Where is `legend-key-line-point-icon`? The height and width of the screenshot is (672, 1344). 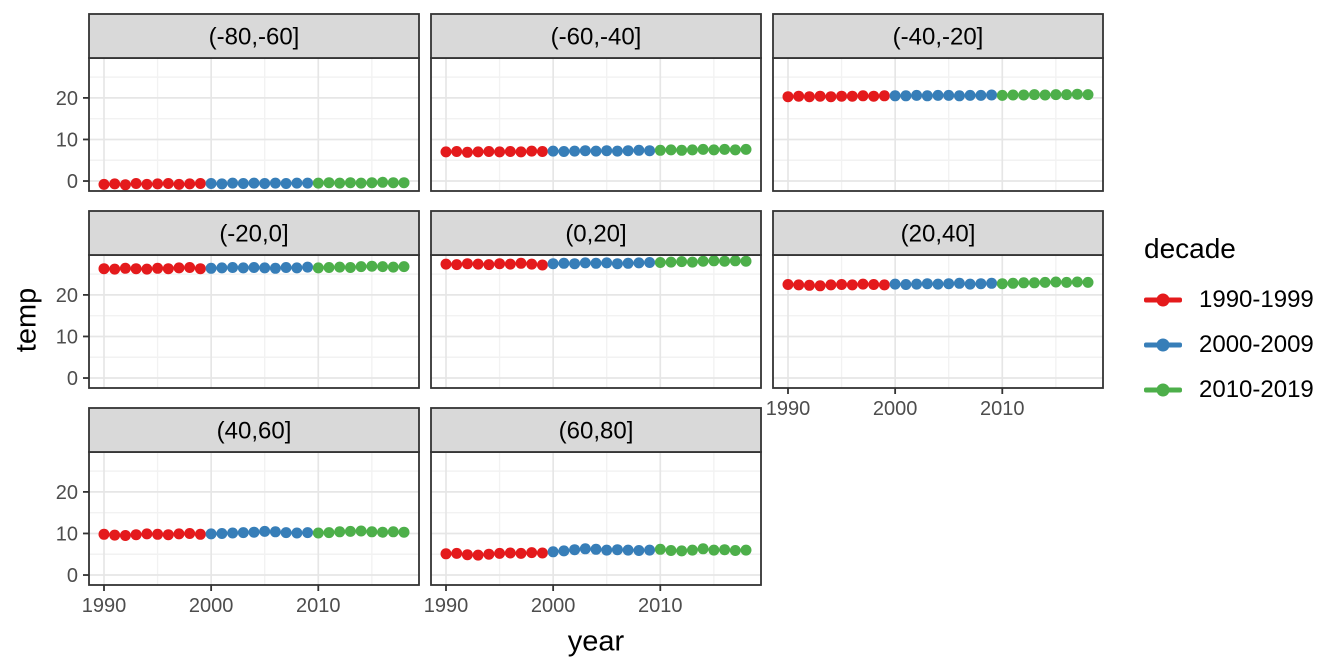 legend-key-line-point-icon is located at coordinates (1163, 390).